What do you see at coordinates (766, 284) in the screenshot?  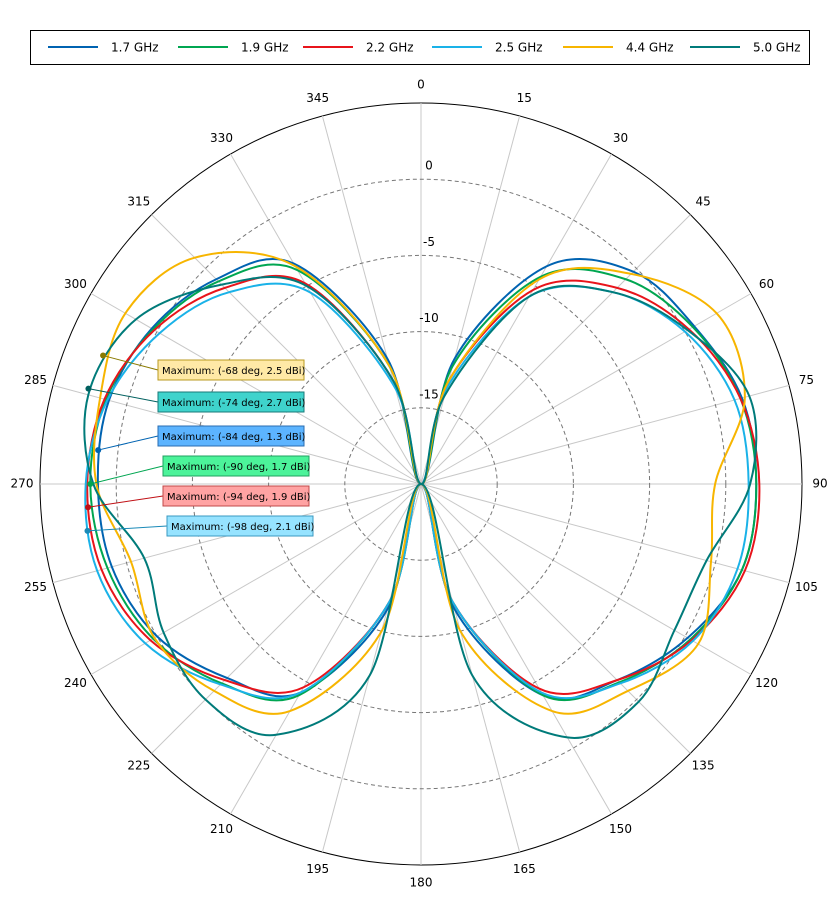 I see `angle-tick-label: 60` at bounding box center [766, 284].